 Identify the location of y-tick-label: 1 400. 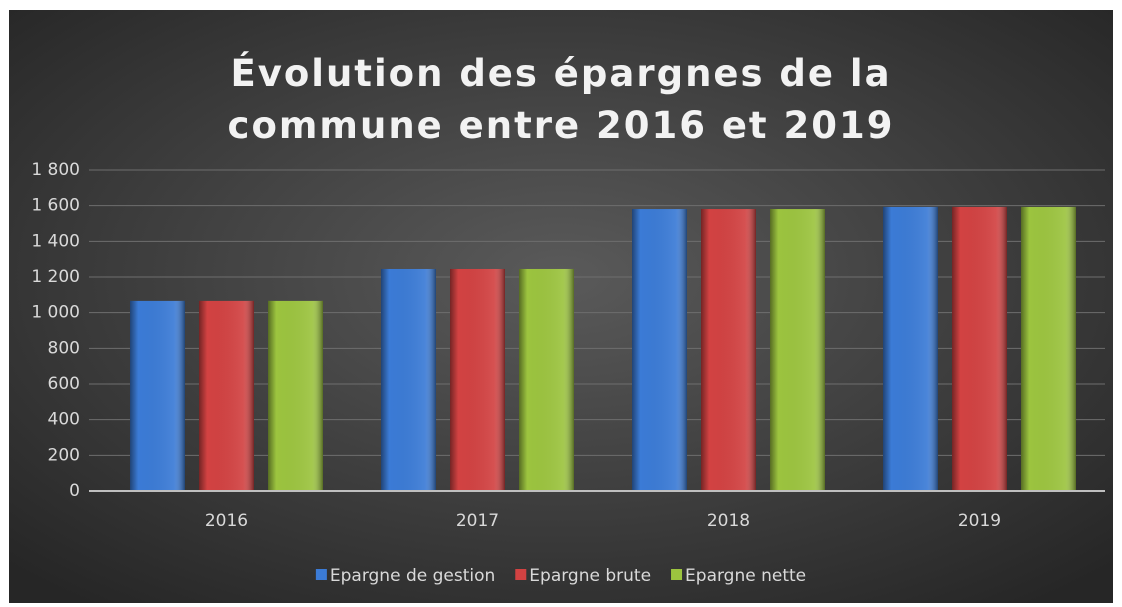
(55, 241).